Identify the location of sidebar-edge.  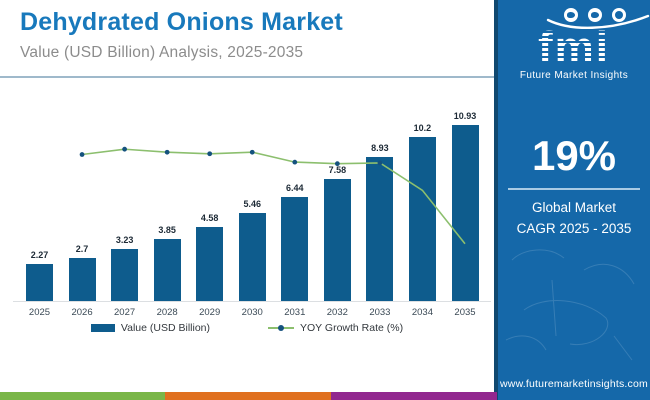
(496, 200).